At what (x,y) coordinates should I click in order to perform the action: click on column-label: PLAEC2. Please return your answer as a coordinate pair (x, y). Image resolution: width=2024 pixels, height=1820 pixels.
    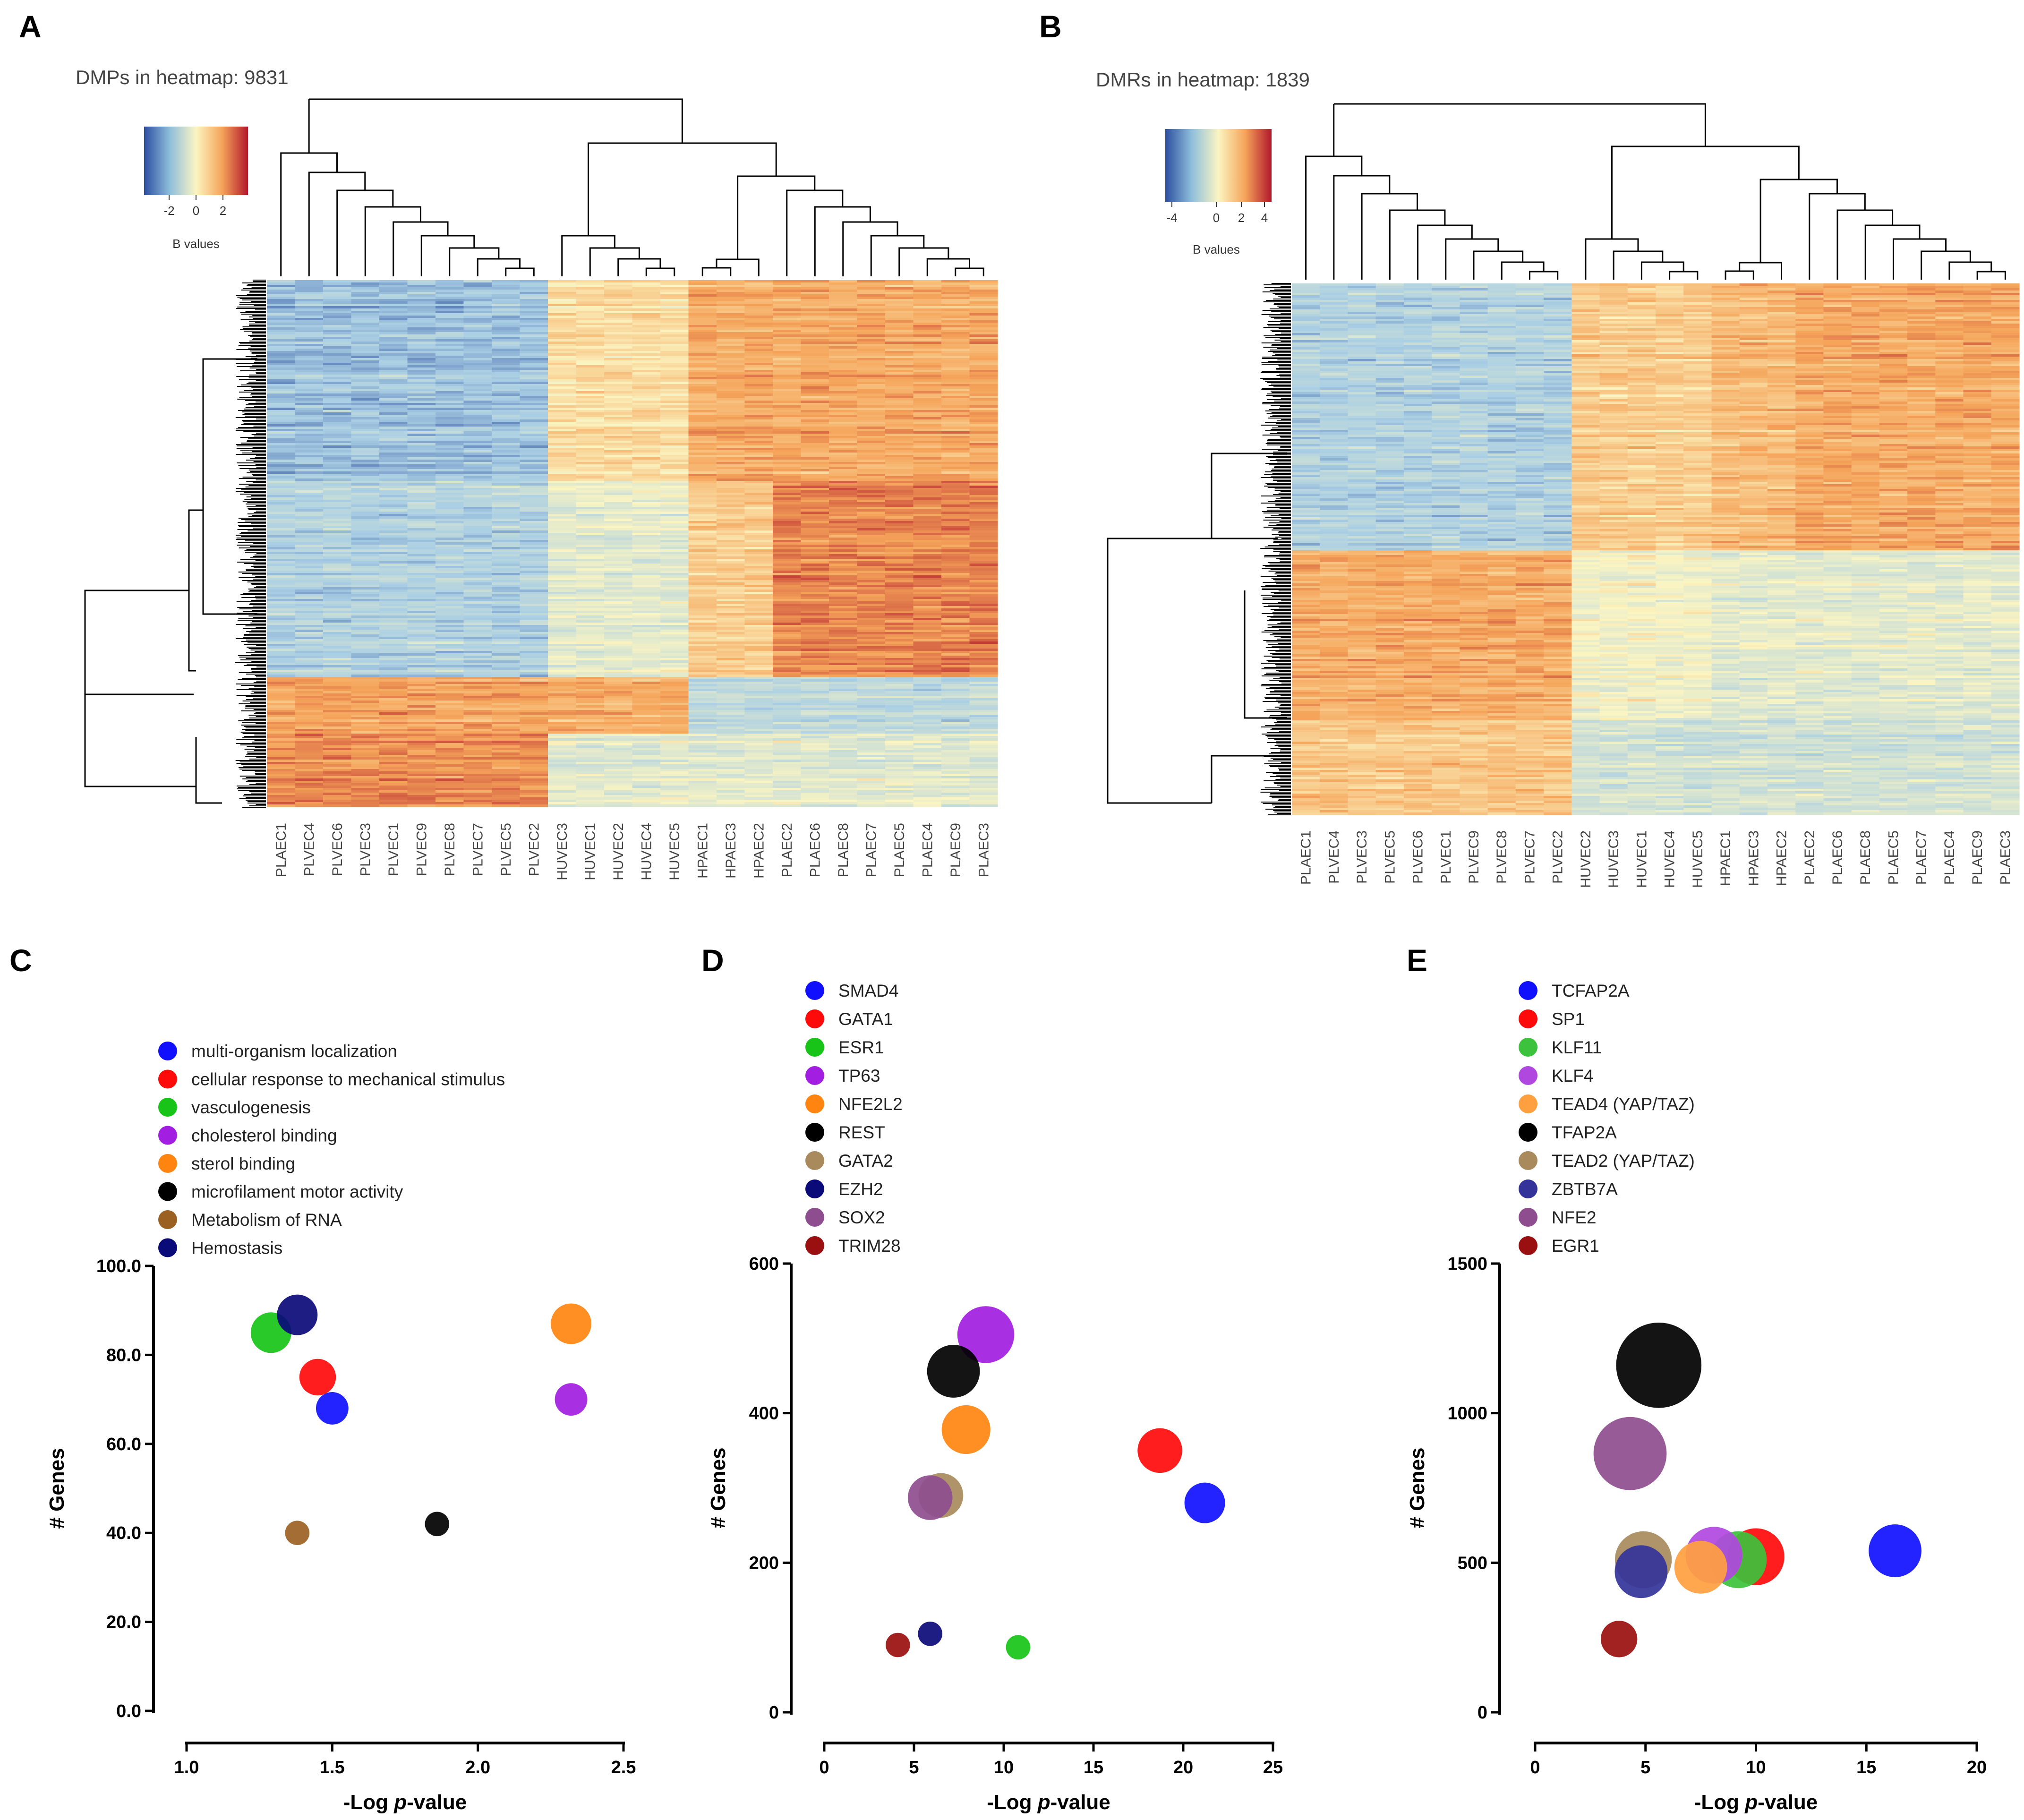
    Looking at the image, I should click on (787, 850).